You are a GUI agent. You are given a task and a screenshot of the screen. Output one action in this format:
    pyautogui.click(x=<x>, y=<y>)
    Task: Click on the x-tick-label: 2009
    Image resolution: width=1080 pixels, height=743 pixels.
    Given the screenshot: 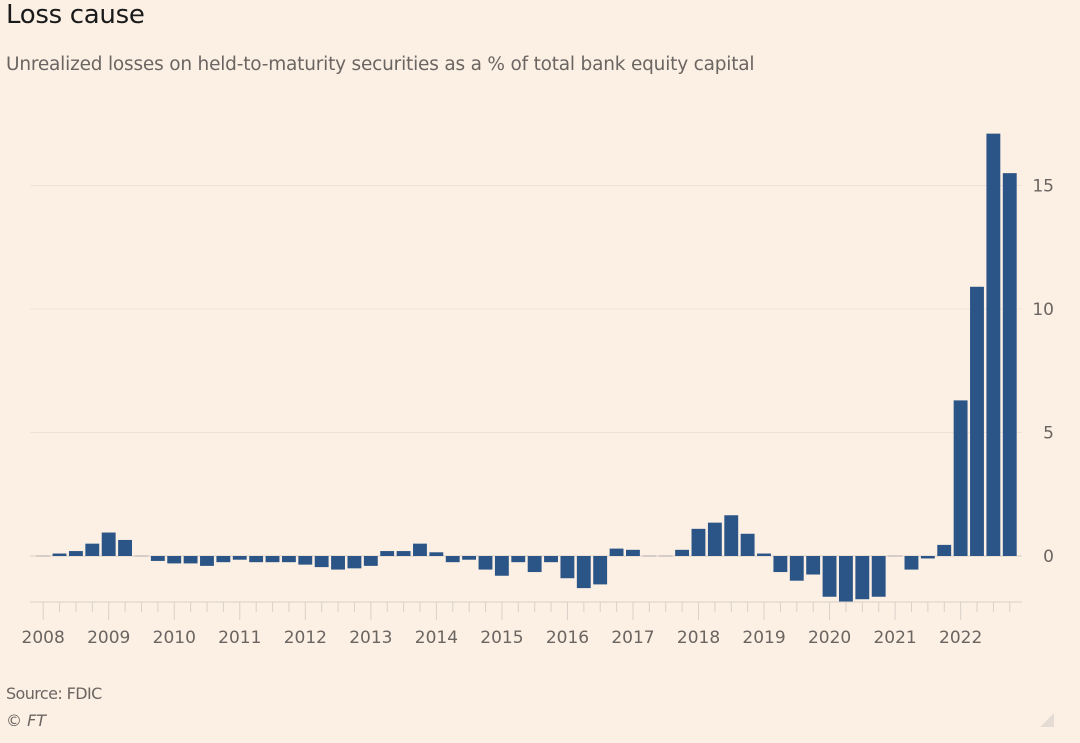 What is the action you would take?
    pyautogui.click(x=108, y=638)
    